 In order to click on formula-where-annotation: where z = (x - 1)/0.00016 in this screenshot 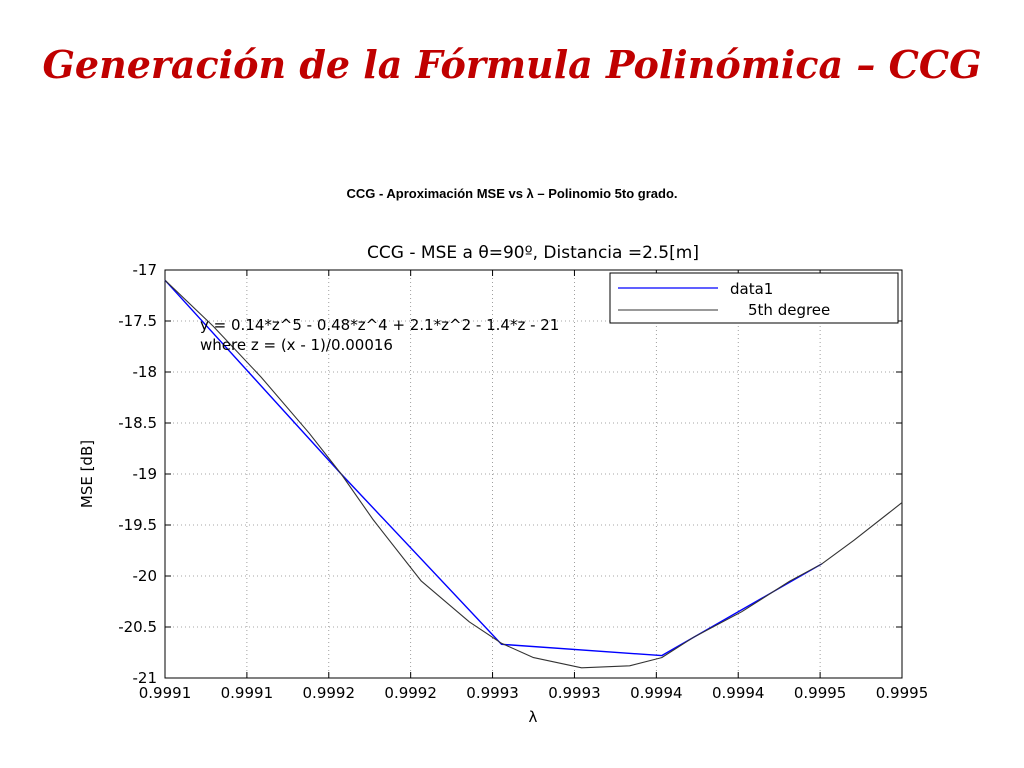, I will do `click(296, 345)`.